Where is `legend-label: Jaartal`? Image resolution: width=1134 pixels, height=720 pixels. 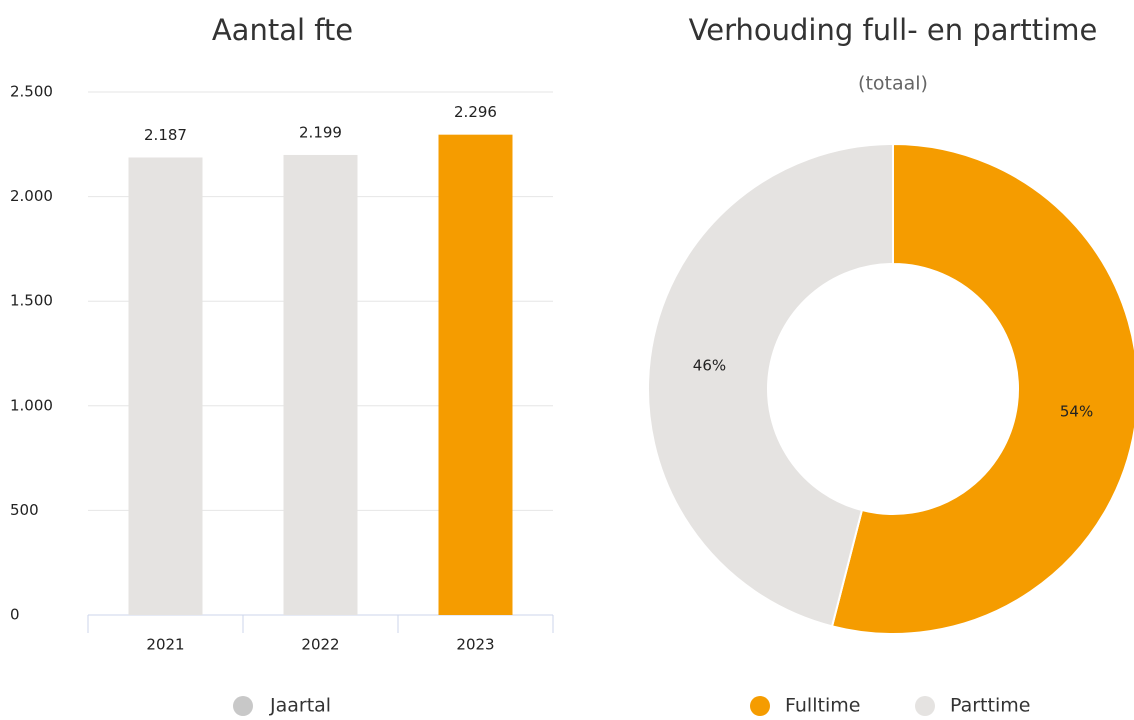
legend-label: Jaartal is located at coordinates (300, 706).